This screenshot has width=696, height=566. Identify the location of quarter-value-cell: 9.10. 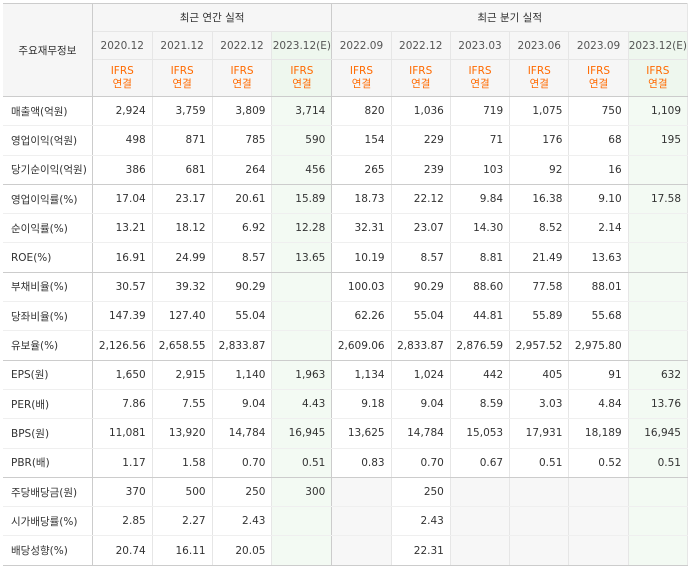
(598, 199).